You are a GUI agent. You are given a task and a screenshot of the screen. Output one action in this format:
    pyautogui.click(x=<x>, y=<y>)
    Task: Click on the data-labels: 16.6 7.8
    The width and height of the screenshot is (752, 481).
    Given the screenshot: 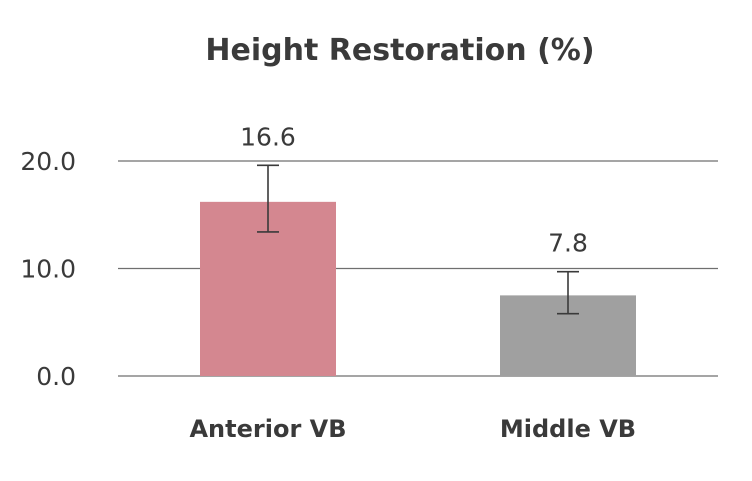 What is the action you would take?
    pyautogui.click(x=414, y=189)
    